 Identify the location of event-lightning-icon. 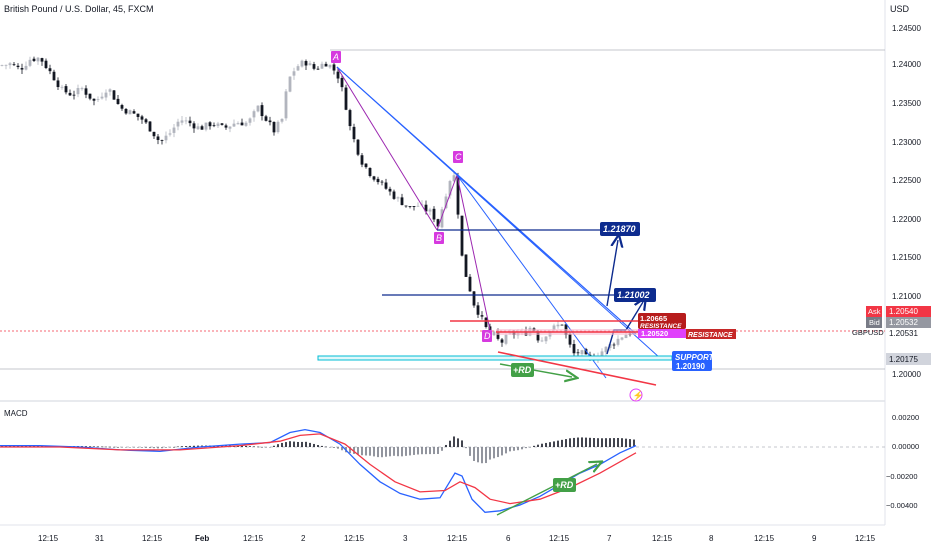
(636, 395).